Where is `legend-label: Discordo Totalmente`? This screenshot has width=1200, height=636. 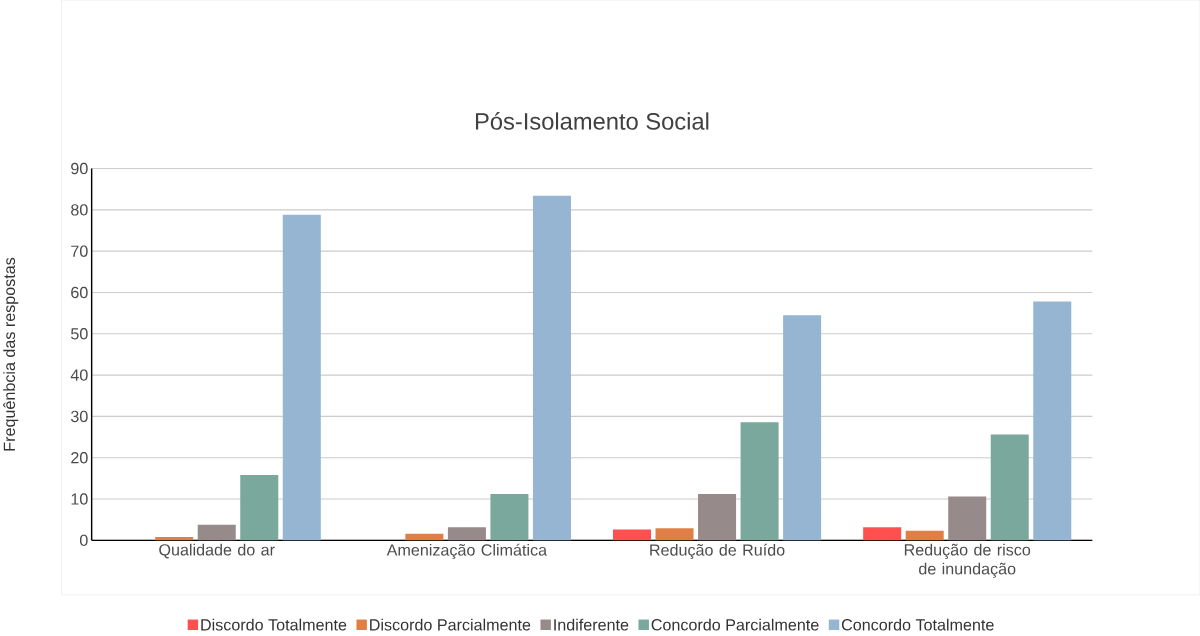 legend-label: Discordo Totalmente is located at coordinates (274, 624).